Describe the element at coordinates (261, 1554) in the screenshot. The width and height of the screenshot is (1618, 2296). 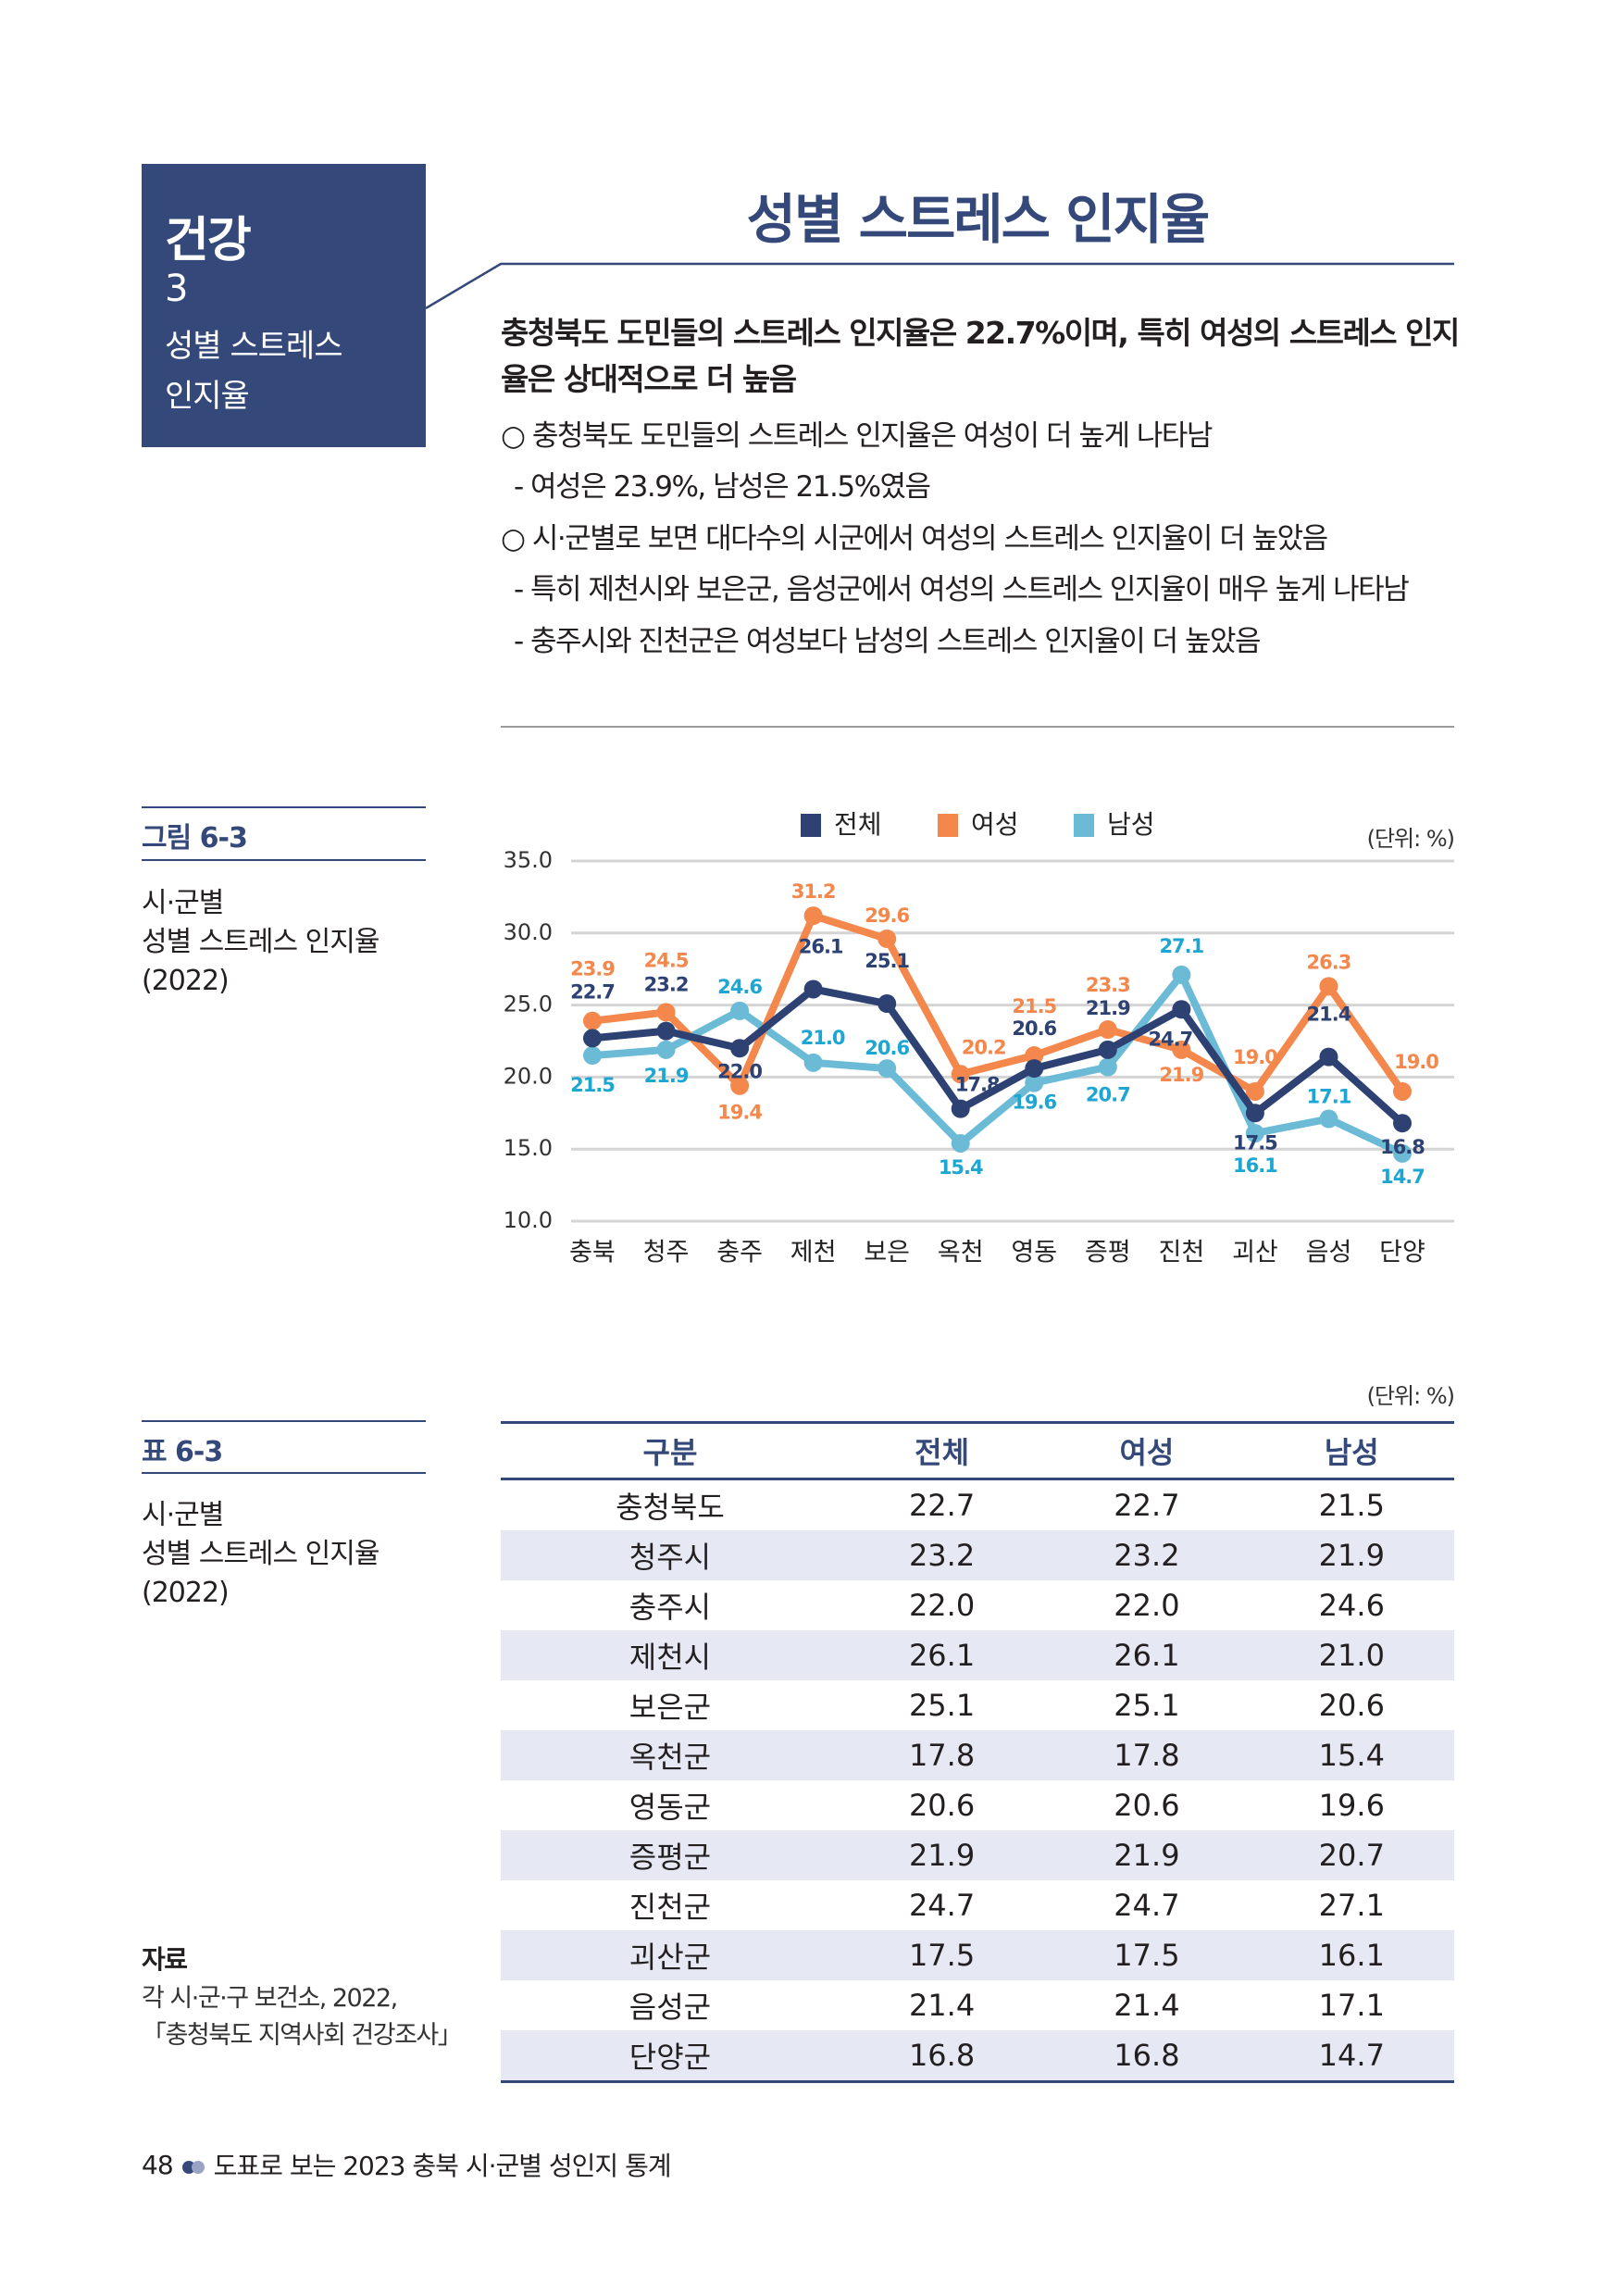
I see `table-caption: 시·군별 성별 스트레스 인지율 (2022)` at that location.